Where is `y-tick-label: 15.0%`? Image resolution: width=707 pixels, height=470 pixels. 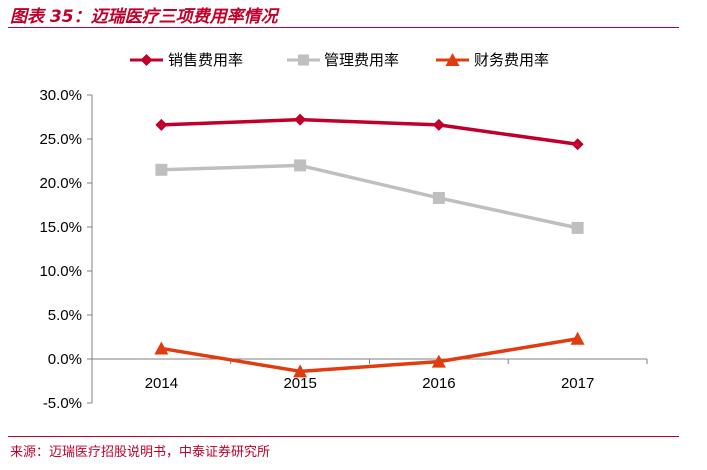
y-tick-label: 15.0% is located at coordinates (60, 227).